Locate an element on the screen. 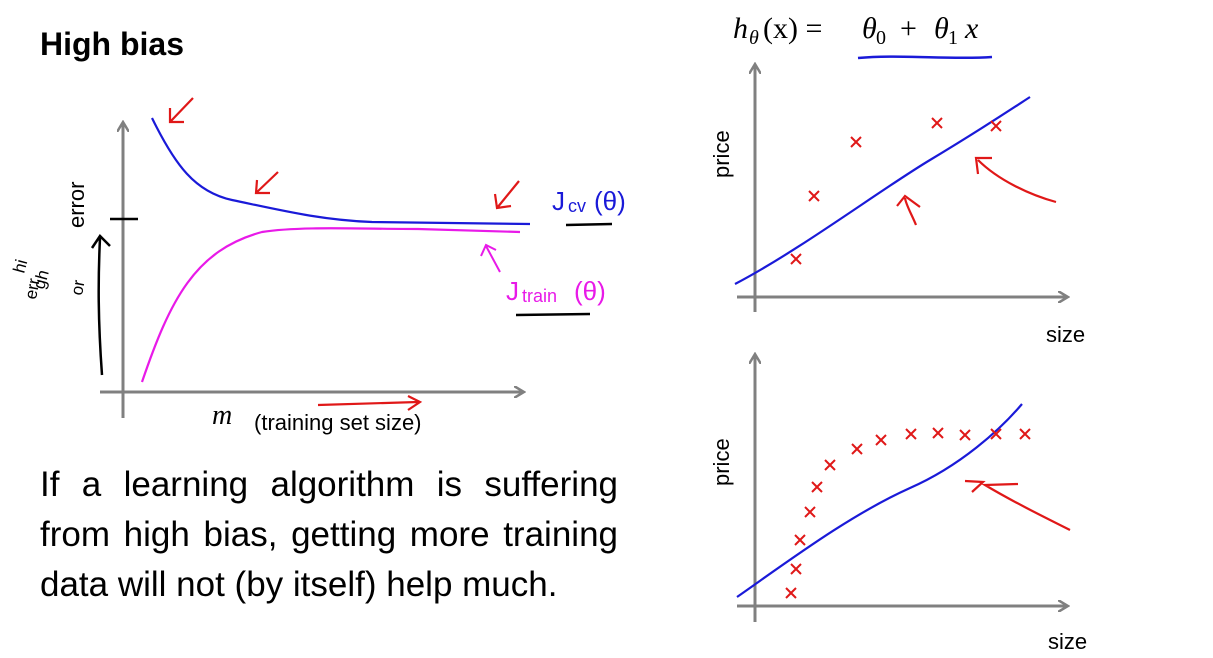 Image resolution: width=1213 pixels, height=658 pixels. hyp-plus: + is located at coordinates (908, 28).